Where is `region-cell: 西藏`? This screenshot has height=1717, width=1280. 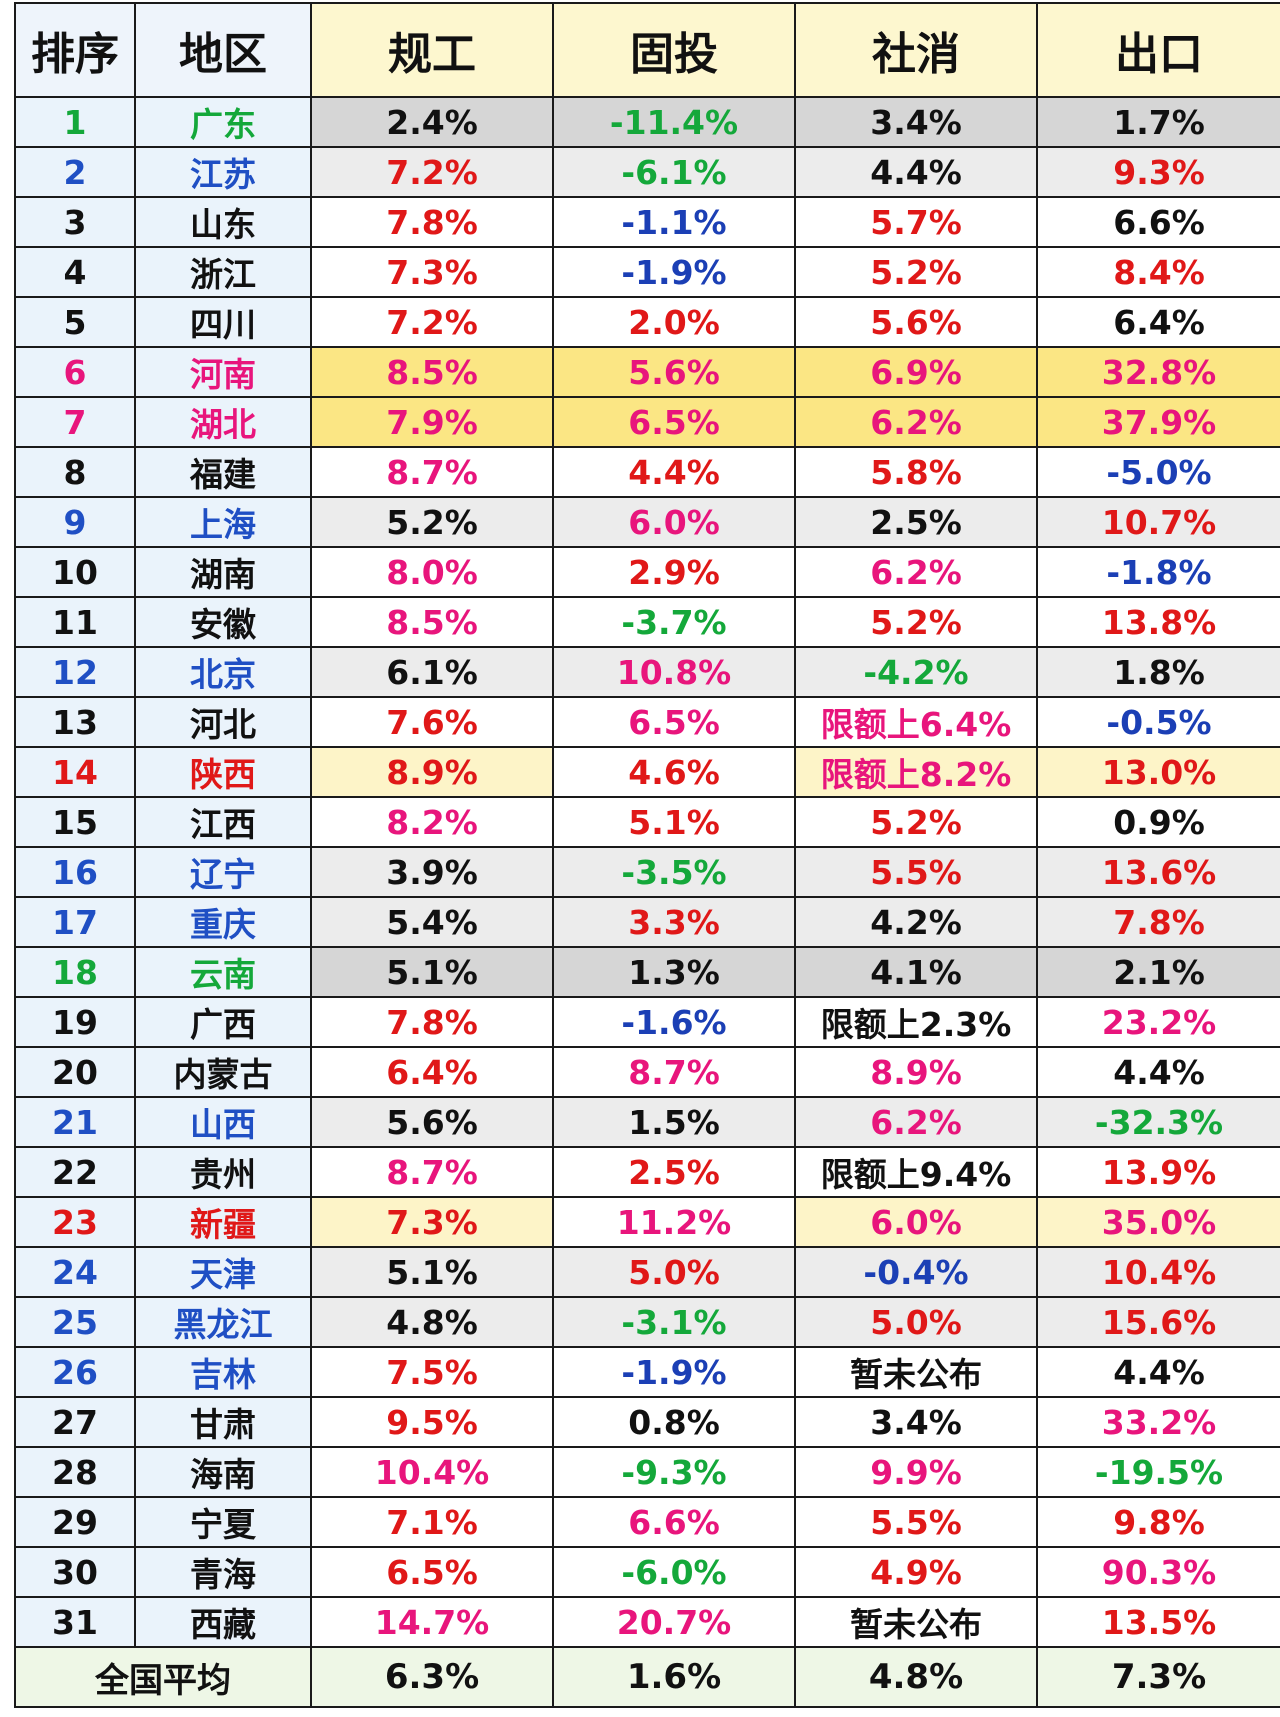 region-cell: 西藏 is located at coordinates (223, 1622).